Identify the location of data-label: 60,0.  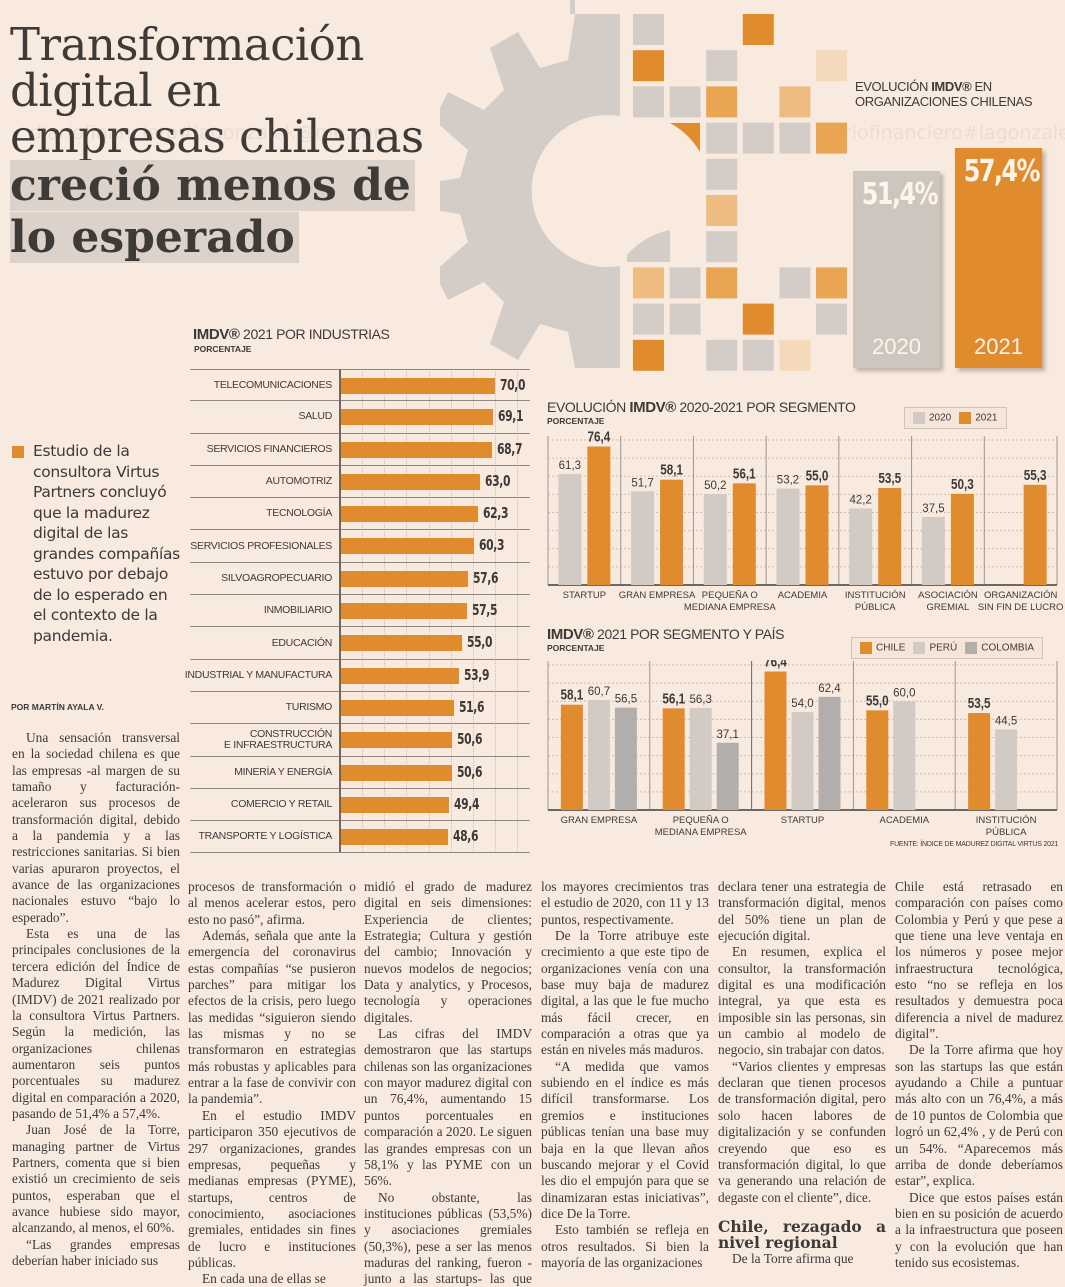
(904, 693).